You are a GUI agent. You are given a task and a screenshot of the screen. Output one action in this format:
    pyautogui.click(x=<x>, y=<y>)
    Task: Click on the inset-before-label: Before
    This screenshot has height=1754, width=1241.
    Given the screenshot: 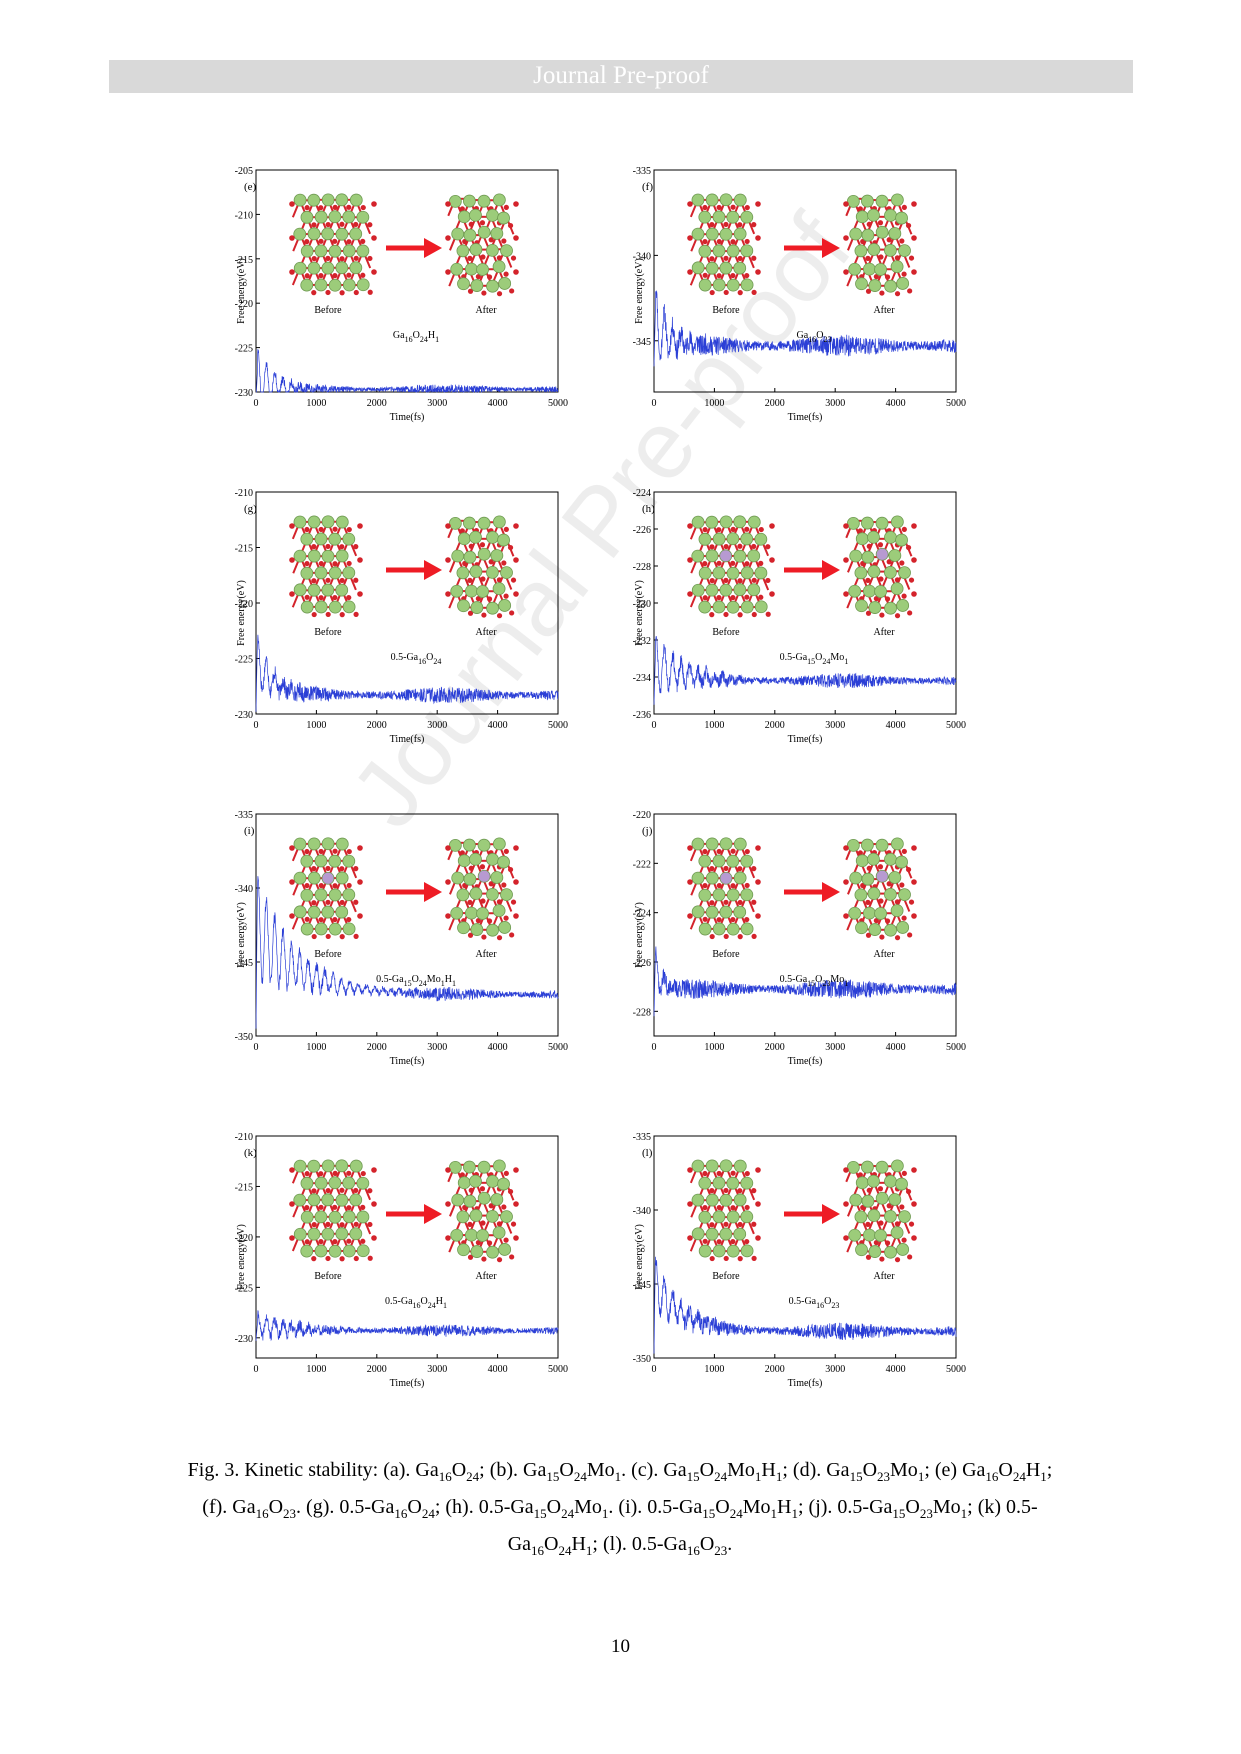 What is the action you would take?
    pyautogui.click(x=328, y=954)
    